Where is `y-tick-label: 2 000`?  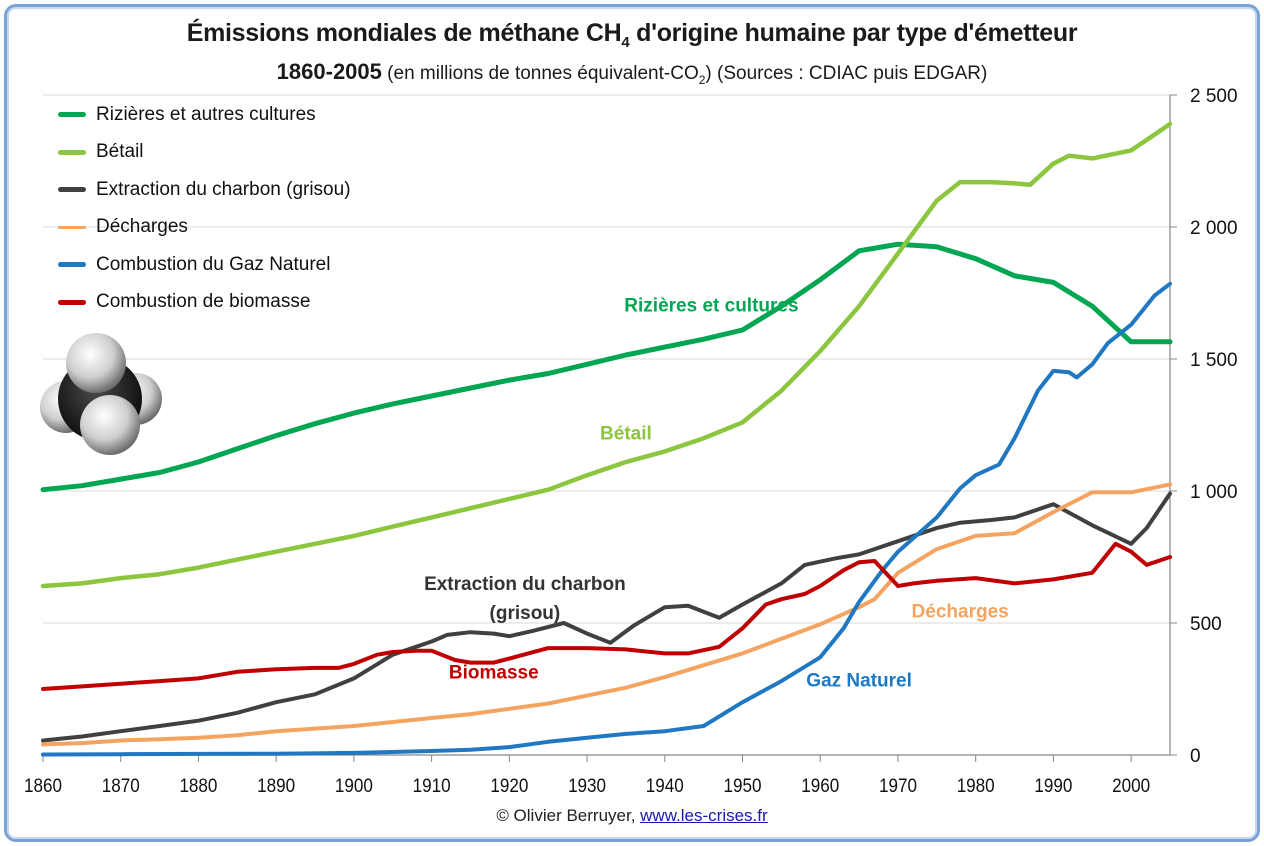 y-tick-label: 2 000 is located at coordinates (1214, 228).